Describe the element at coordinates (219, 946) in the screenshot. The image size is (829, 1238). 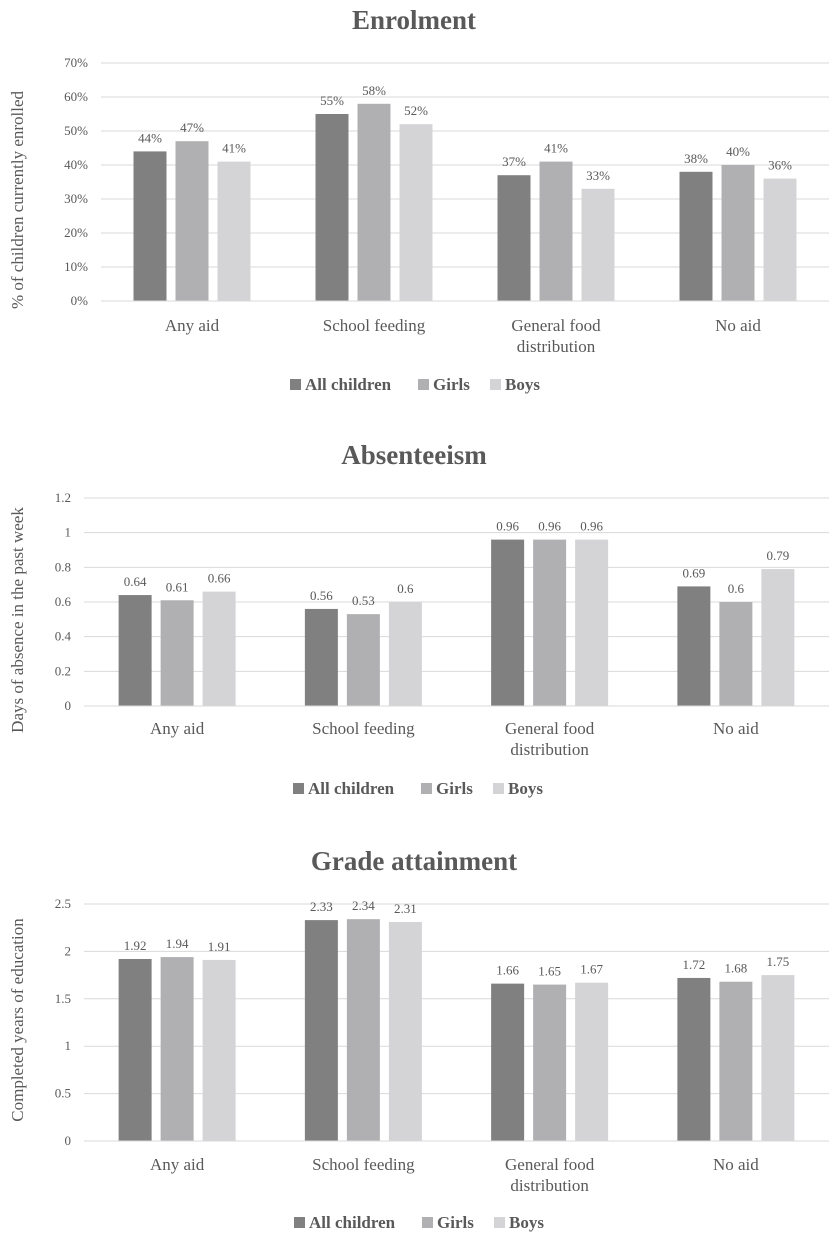
I see `data-label: 1.91` at that location.